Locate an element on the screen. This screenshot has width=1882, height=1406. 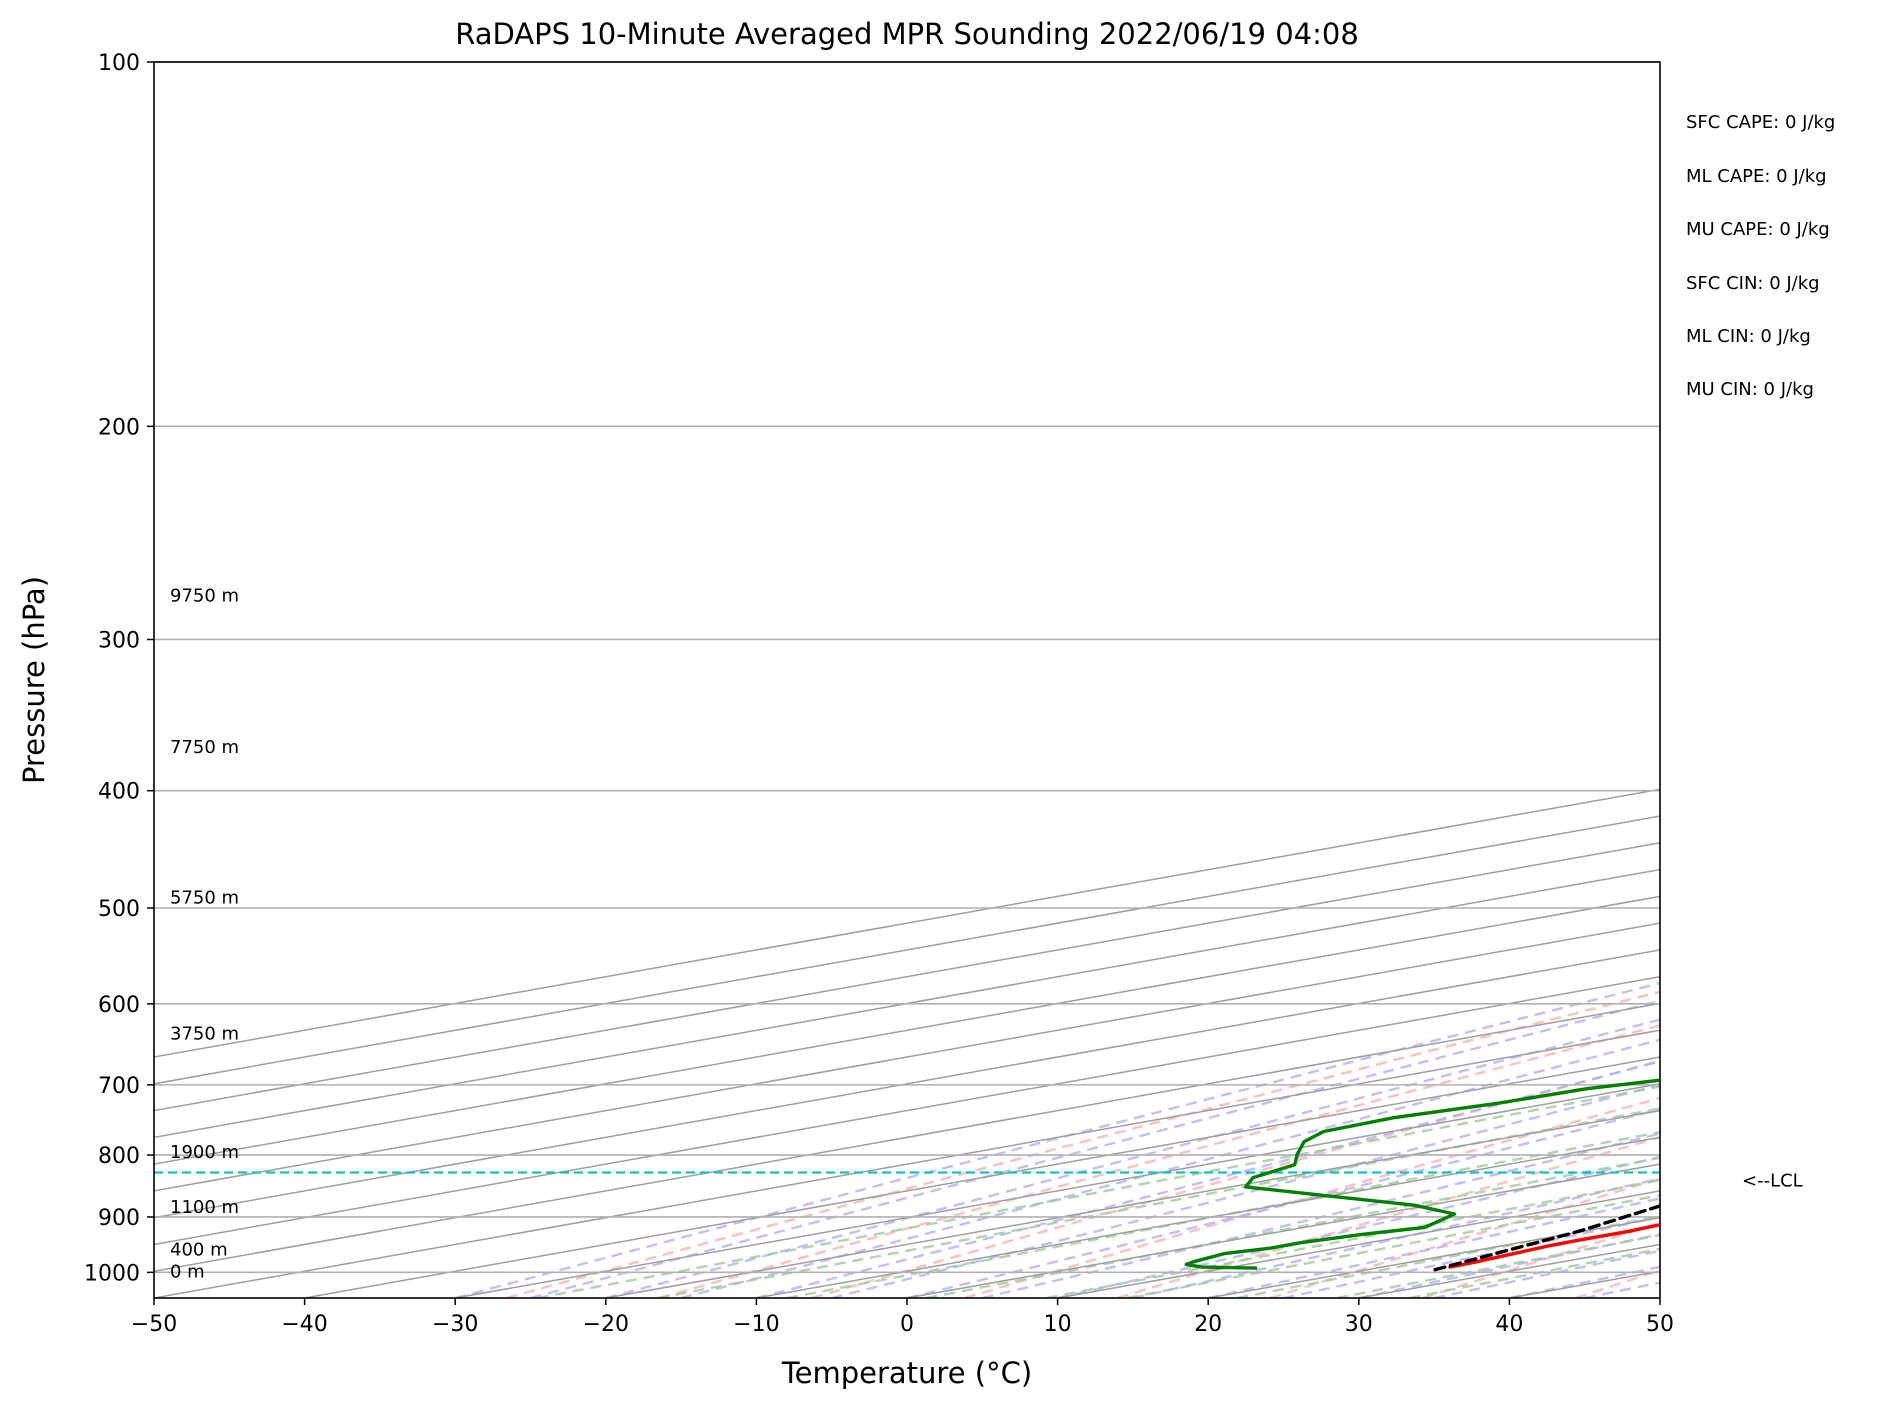
y-tick-label: 1000 is located at coordinates (112, 1273).